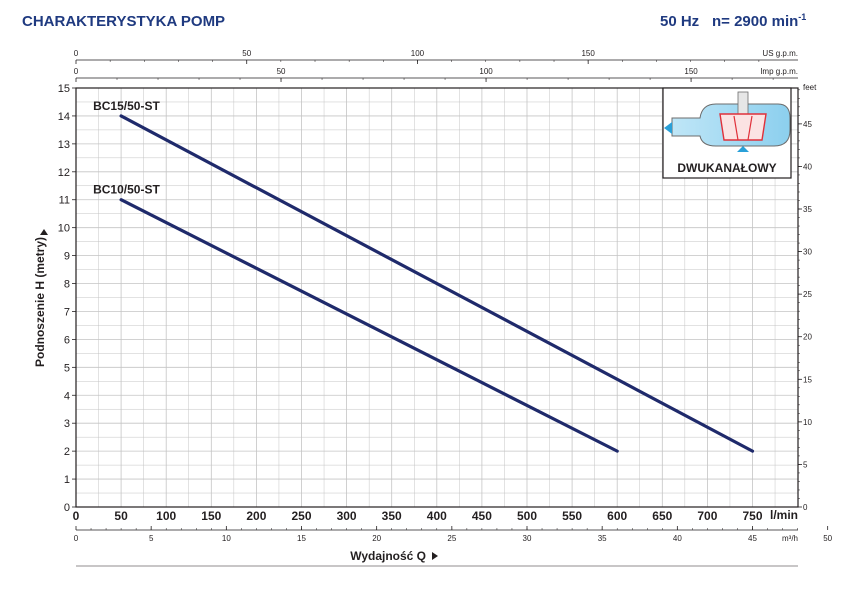 The width and height of the screenshot is (843, 594). What do you see at coordinates (805, 464) in the screenshot?
I see `feet-tick-label: 5` at bounding box center [805, 464].